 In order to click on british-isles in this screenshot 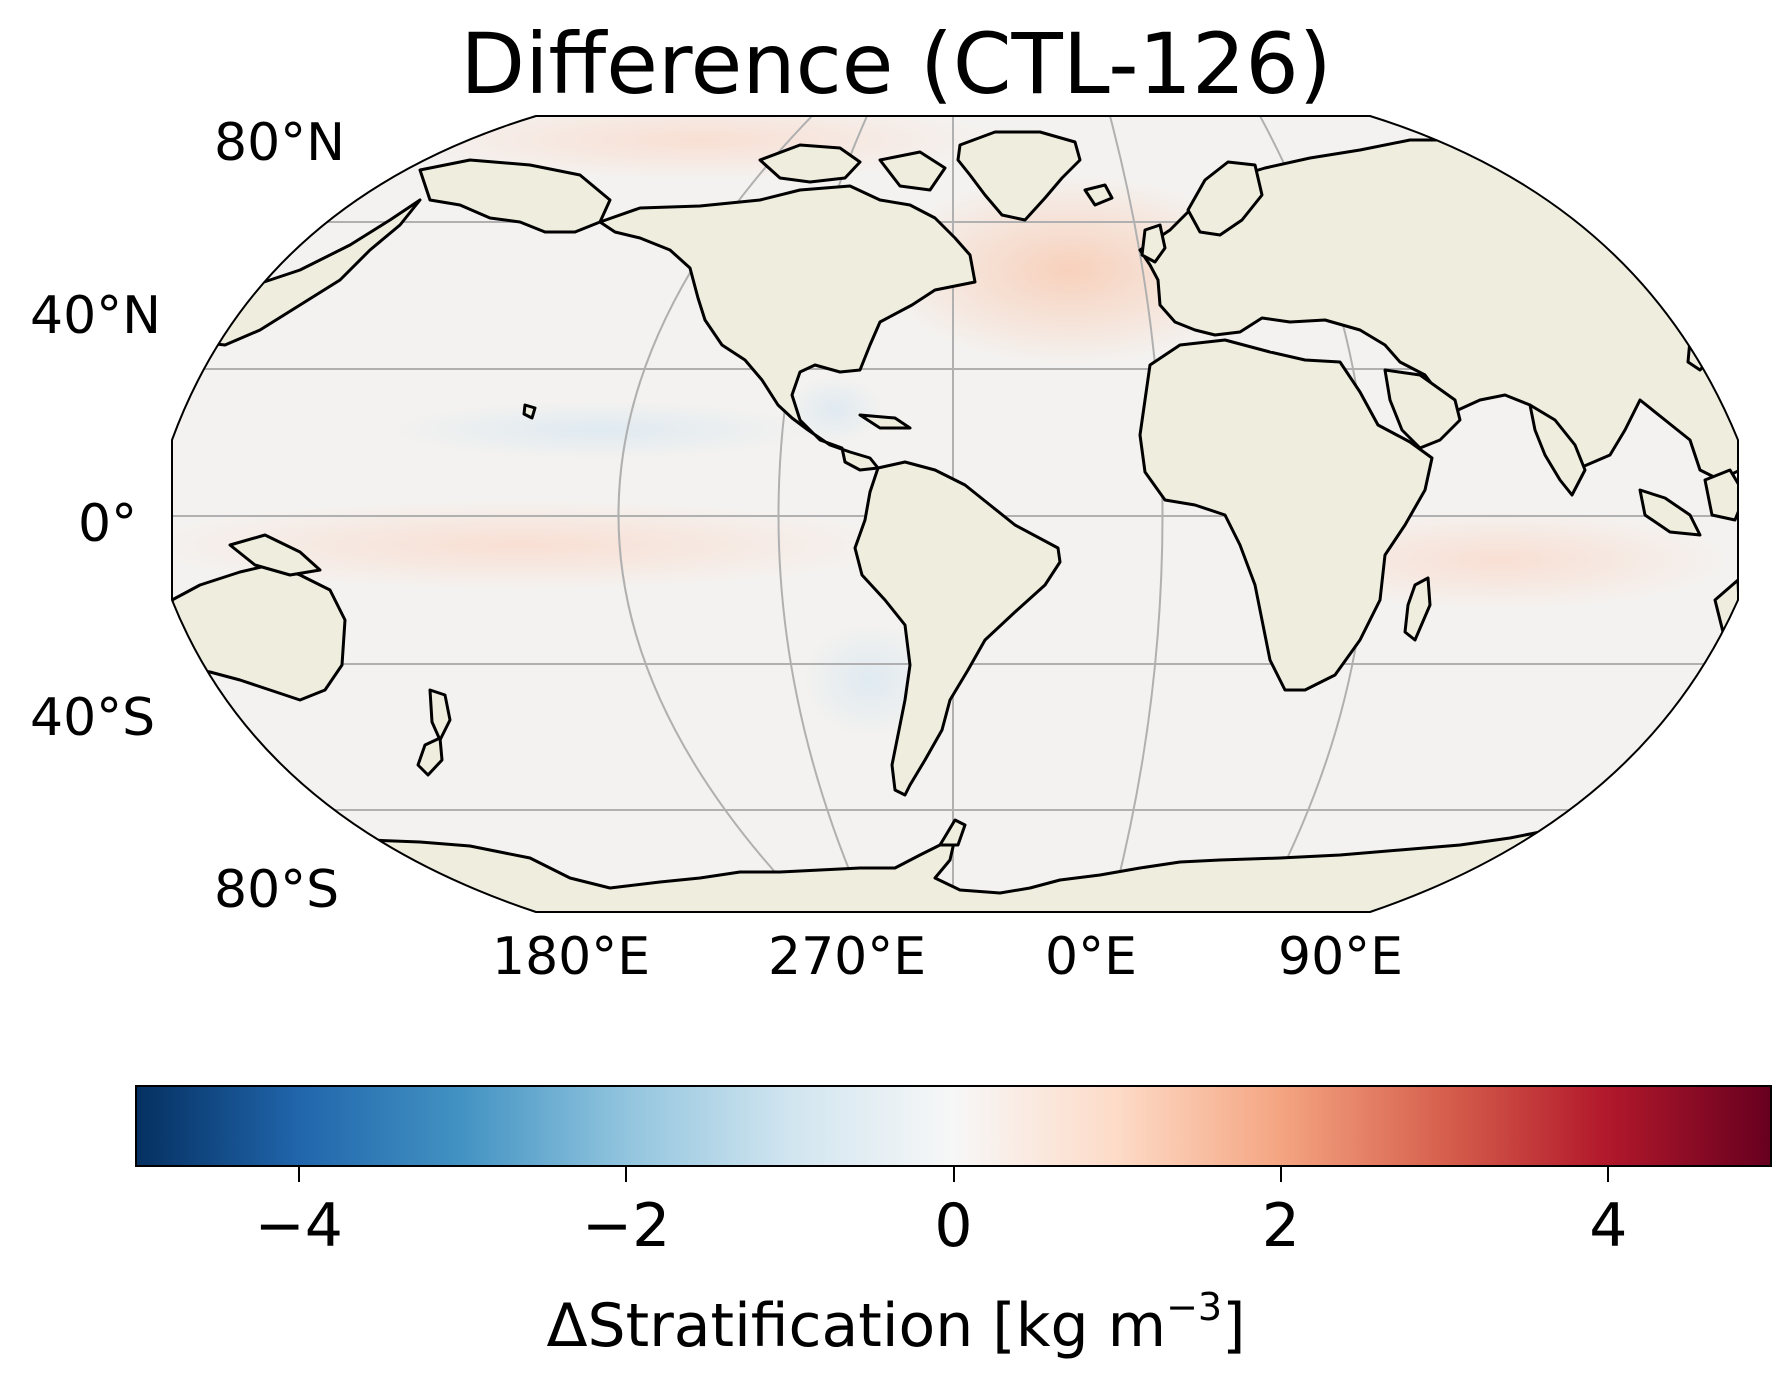, I will do `click(1153, 243)`.